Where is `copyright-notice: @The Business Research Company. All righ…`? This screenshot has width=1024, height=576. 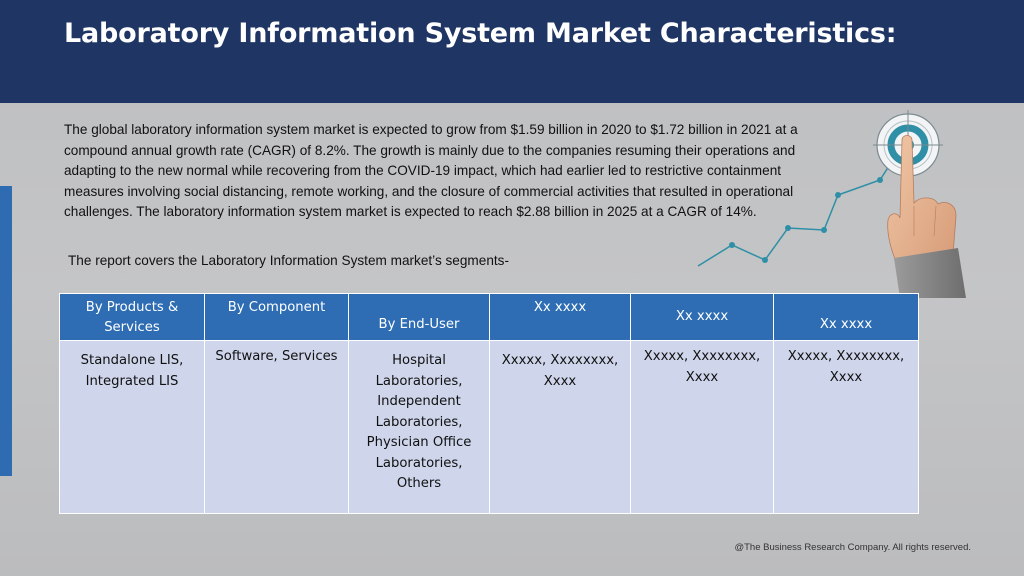
copyright-notice: @The Business Research Company. All righ… is located at coordinates (852, 547).